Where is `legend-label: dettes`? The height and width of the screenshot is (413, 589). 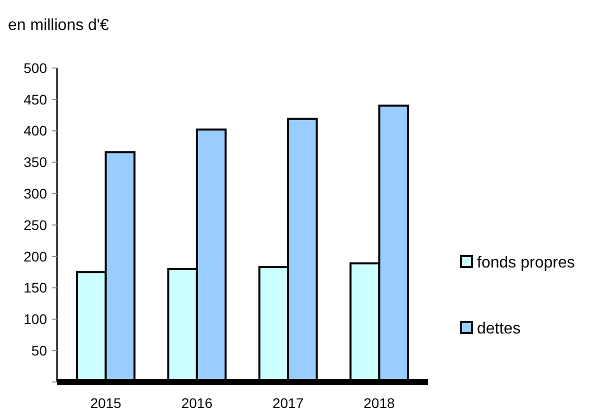
legend-label: dettes is located at coordinates (499, 329).